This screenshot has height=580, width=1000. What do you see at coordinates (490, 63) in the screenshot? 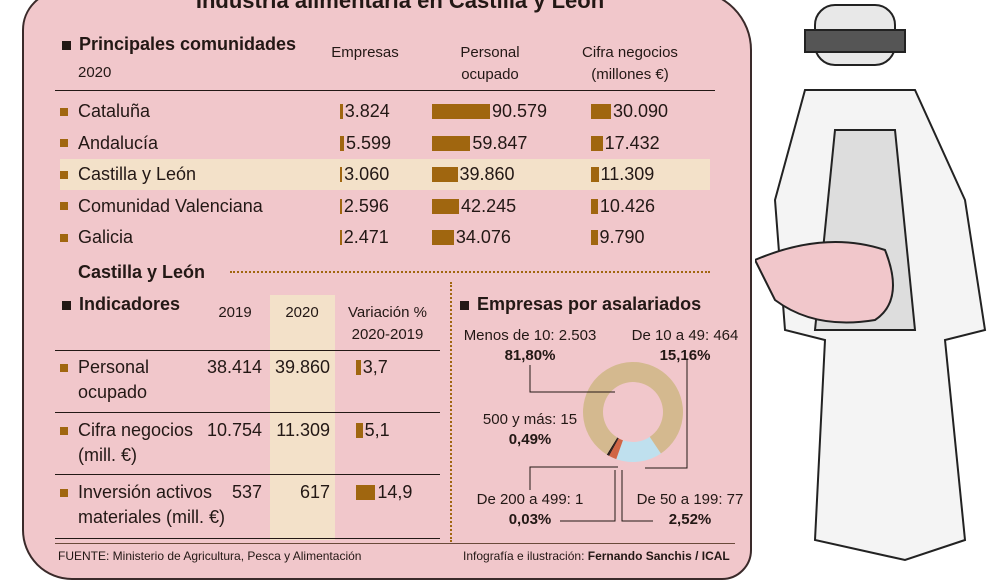
I see `col-personal: Personal ocupado` at bounding box center [490, 63].